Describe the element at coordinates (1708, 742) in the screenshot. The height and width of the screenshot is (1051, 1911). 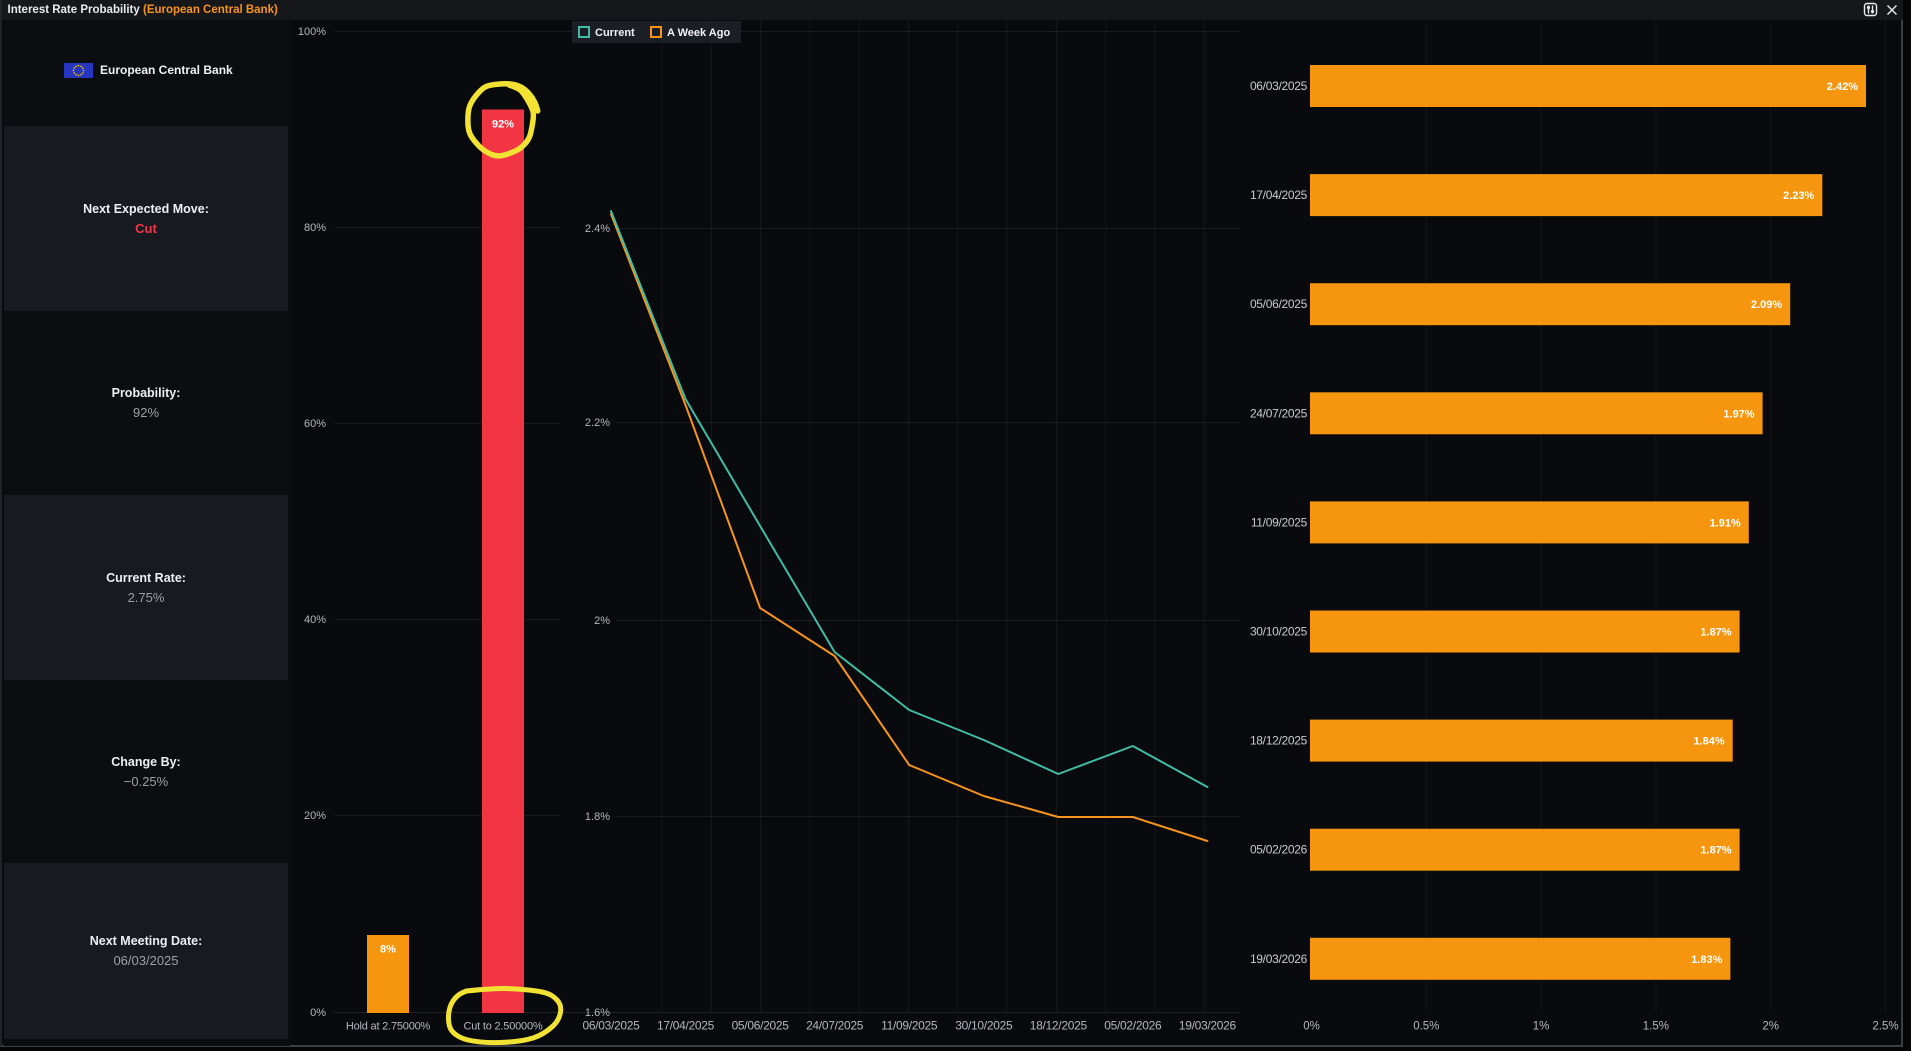
I see `svg-text: 1.84%` at that location.